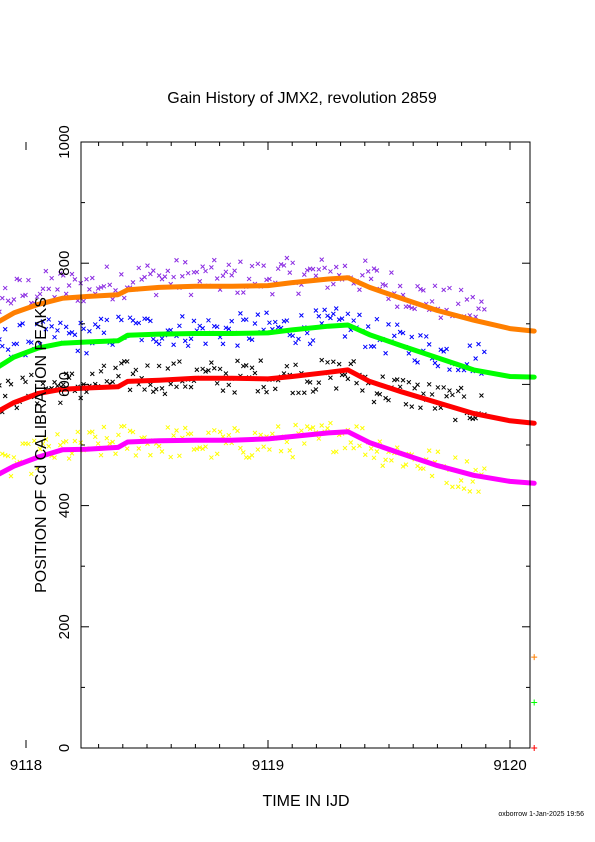  I want to click on y-tick-label: 200, so click(64, 626).